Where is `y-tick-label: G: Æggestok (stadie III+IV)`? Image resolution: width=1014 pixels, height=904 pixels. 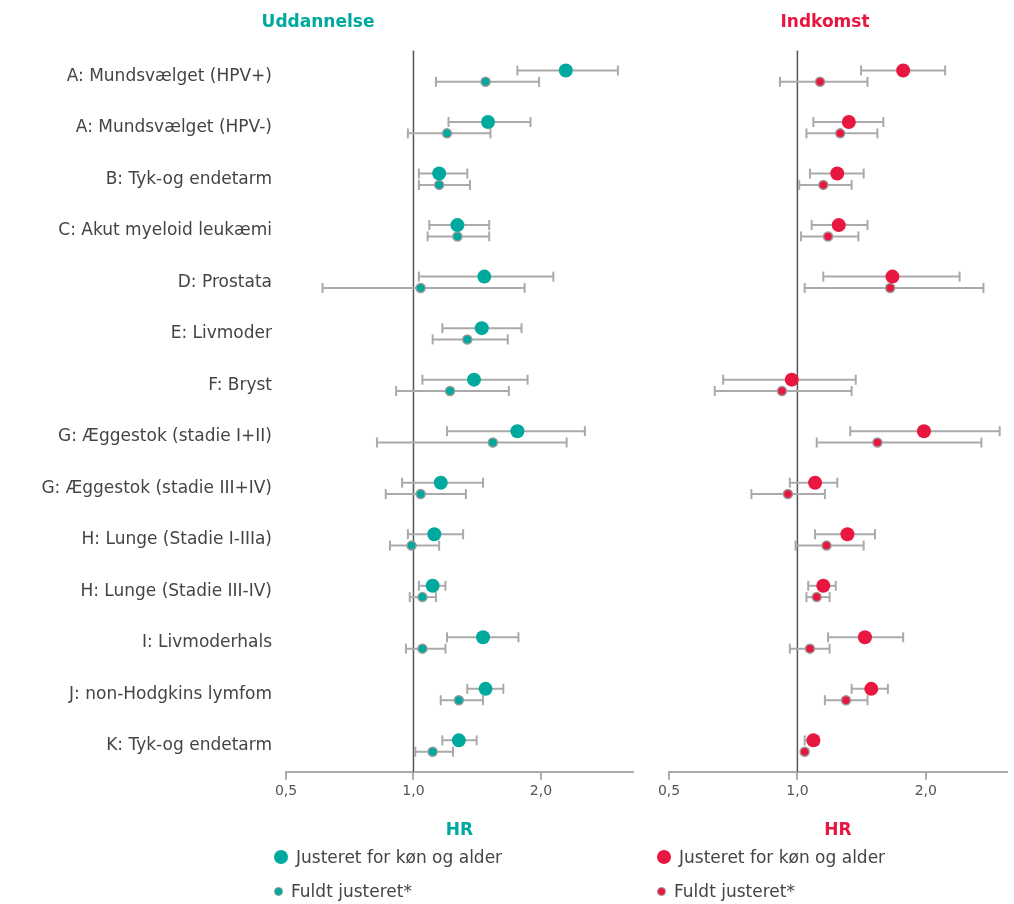 y-tick-label: G: Æggestok (stadie III+IV) is located at coordinates (156, 486).